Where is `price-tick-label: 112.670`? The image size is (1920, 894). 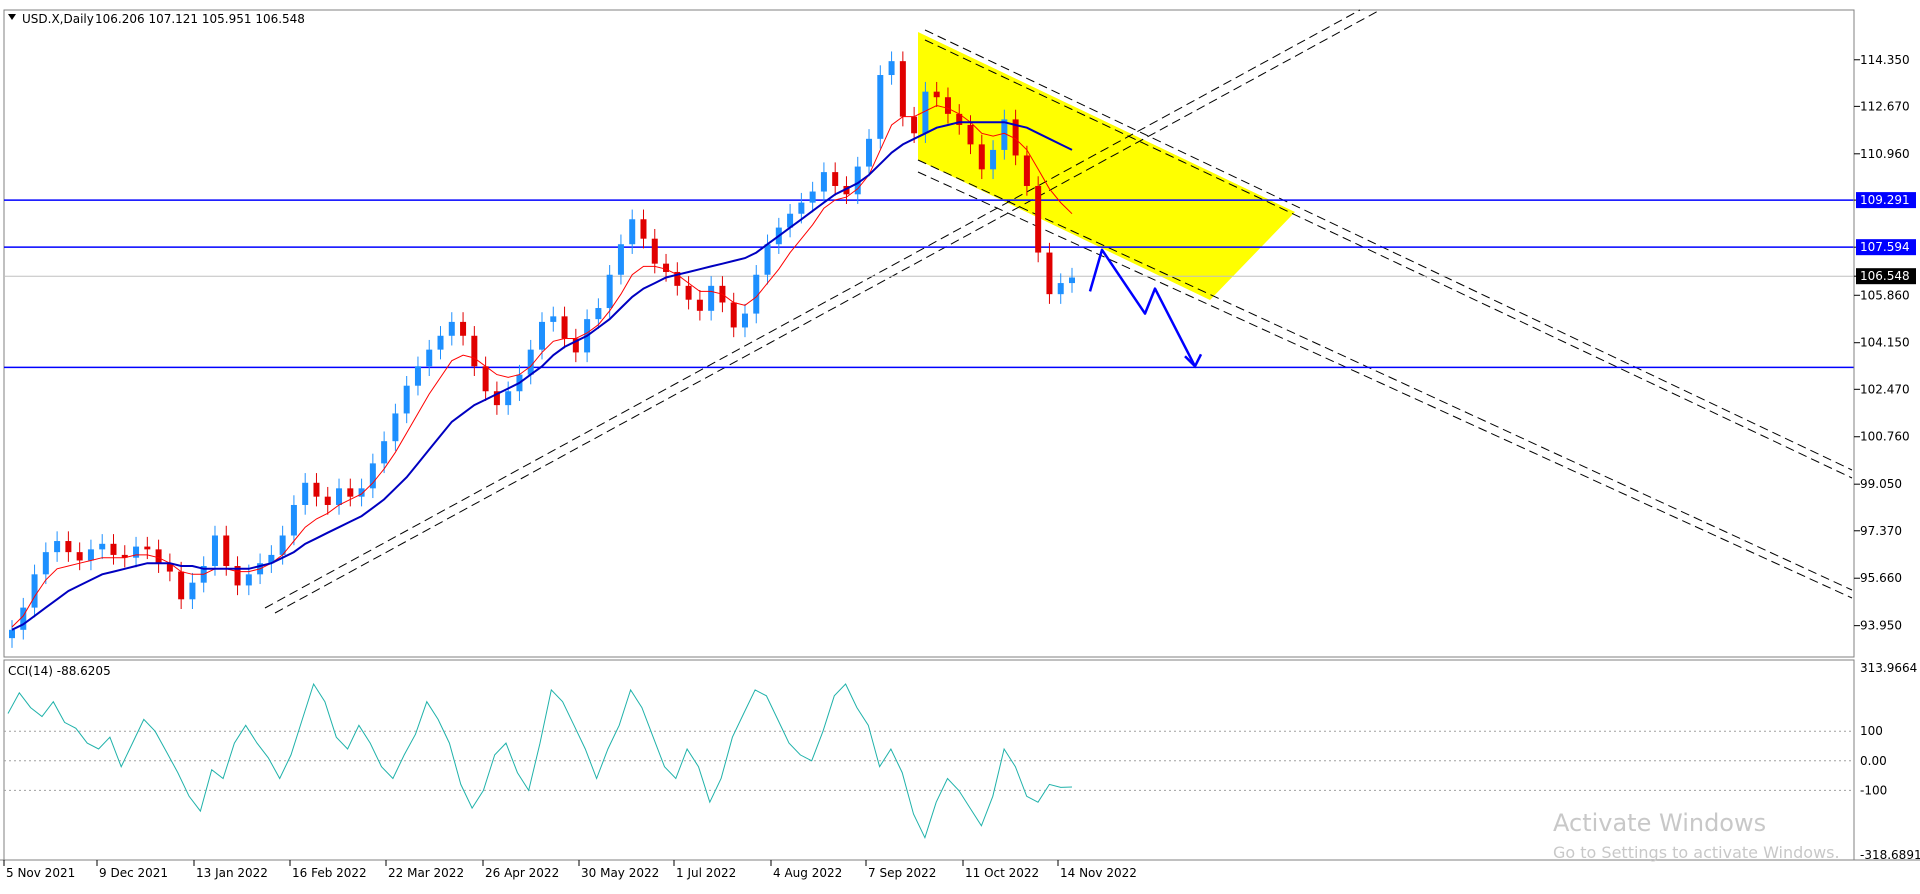
price-tick-label: 112.670 is located at coordinates (1885, 106).